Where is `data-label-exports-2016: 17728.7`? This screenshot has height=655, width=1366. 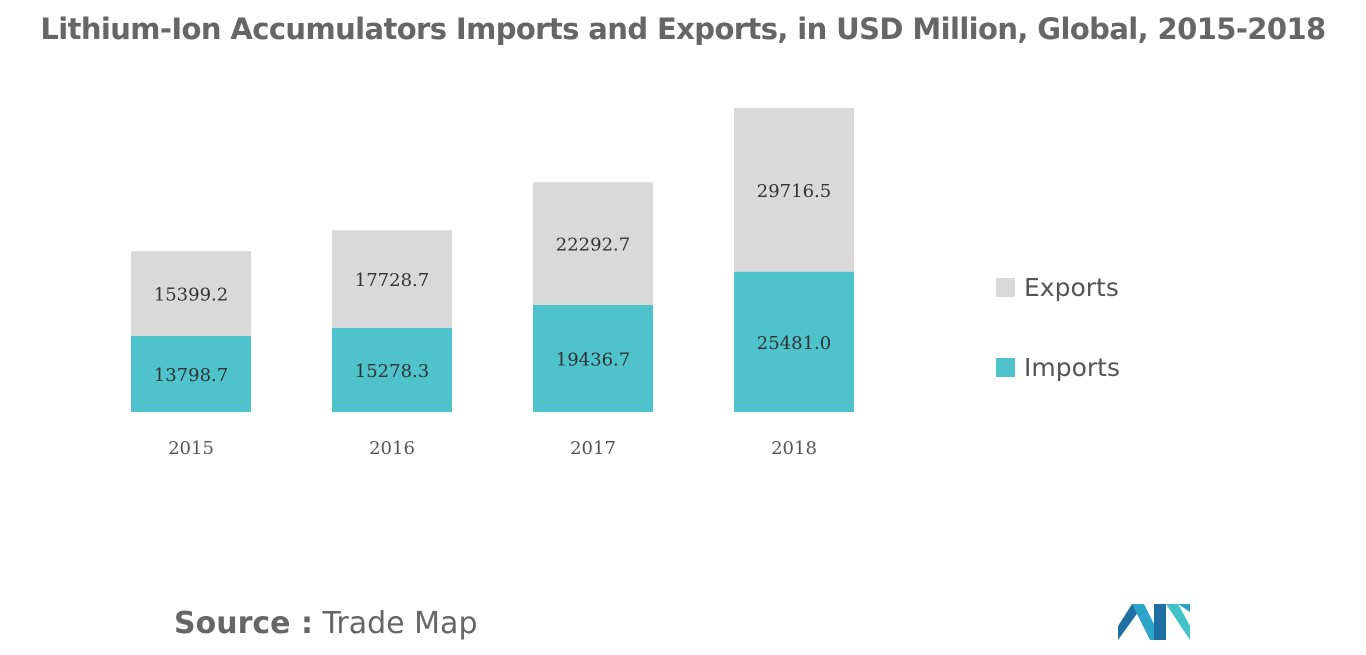
data-label-exports-2016: 17728.7 is located at coordinates (392, 280).